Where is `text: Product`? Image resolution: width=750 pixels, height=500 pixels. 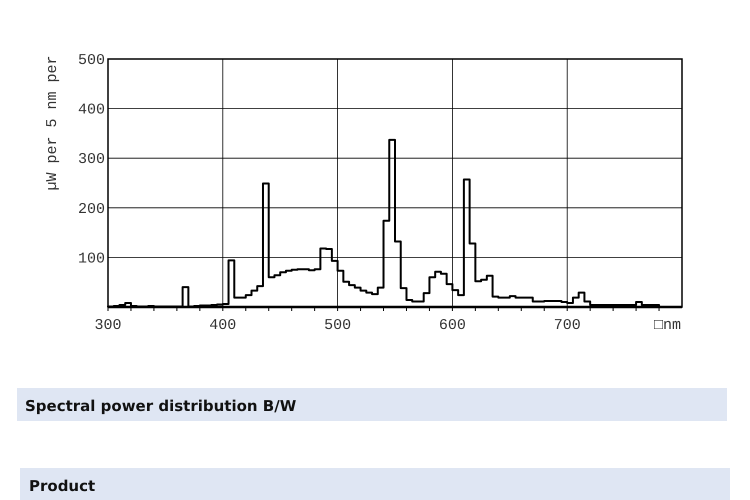 text: Product is located at coordinates (62, 486).